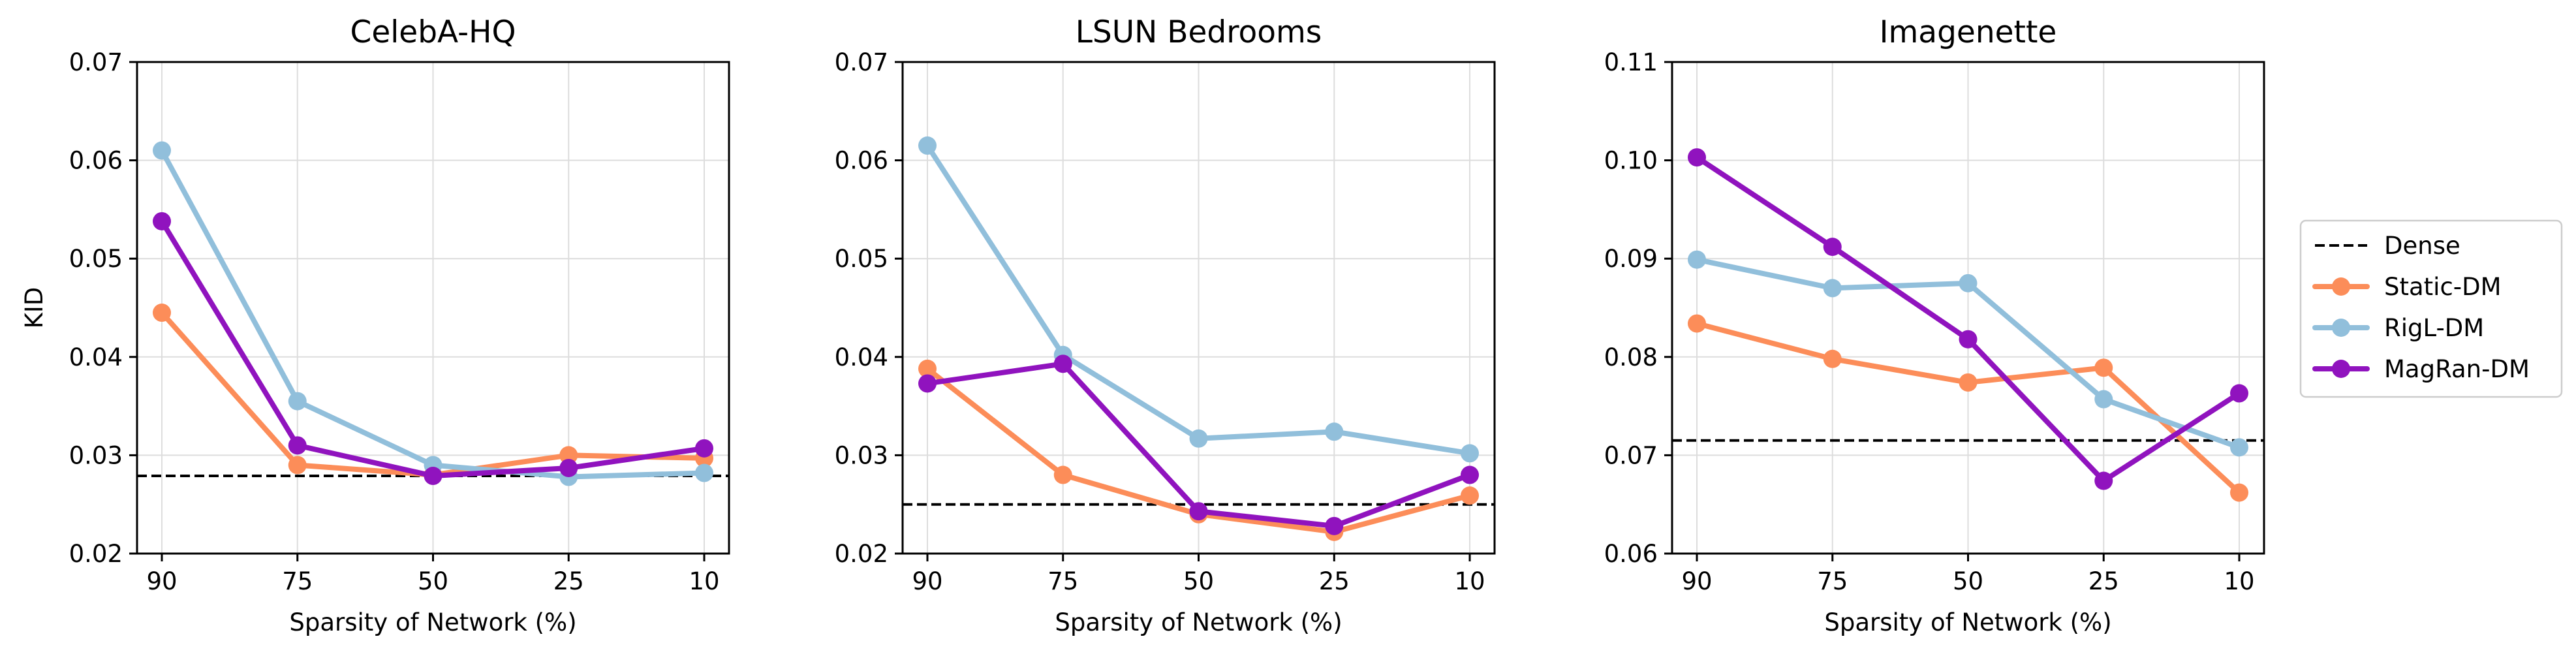 This screenshot has height=658, width=2576. What do you see at coordinates (2422, 246) in the screenshot?
I see `legend-label: Dense` at bounding box center [2422, 246].